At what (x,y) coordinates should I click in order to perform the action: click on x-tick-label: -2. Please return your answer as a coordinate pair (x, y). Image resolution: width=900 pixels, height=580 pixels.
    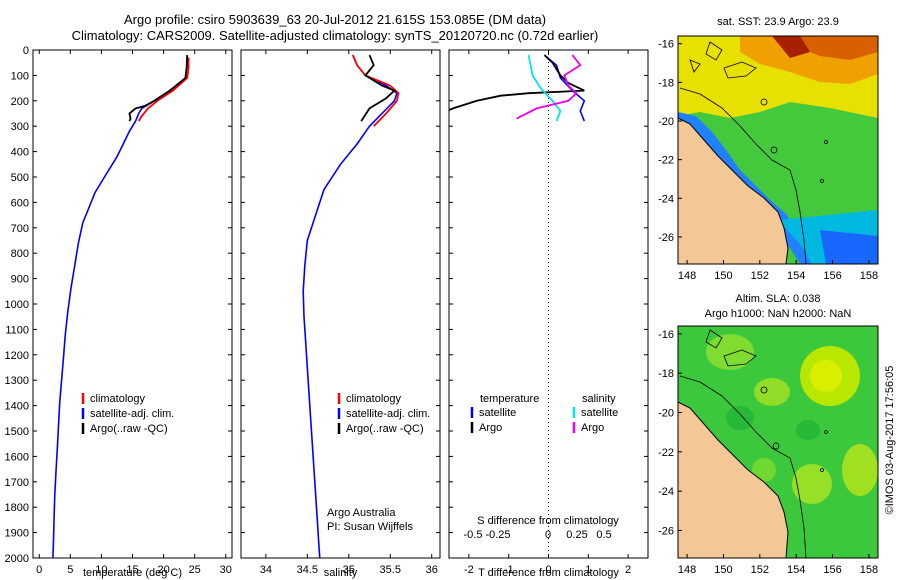
    Looking at the image, I should click on (469, 570).